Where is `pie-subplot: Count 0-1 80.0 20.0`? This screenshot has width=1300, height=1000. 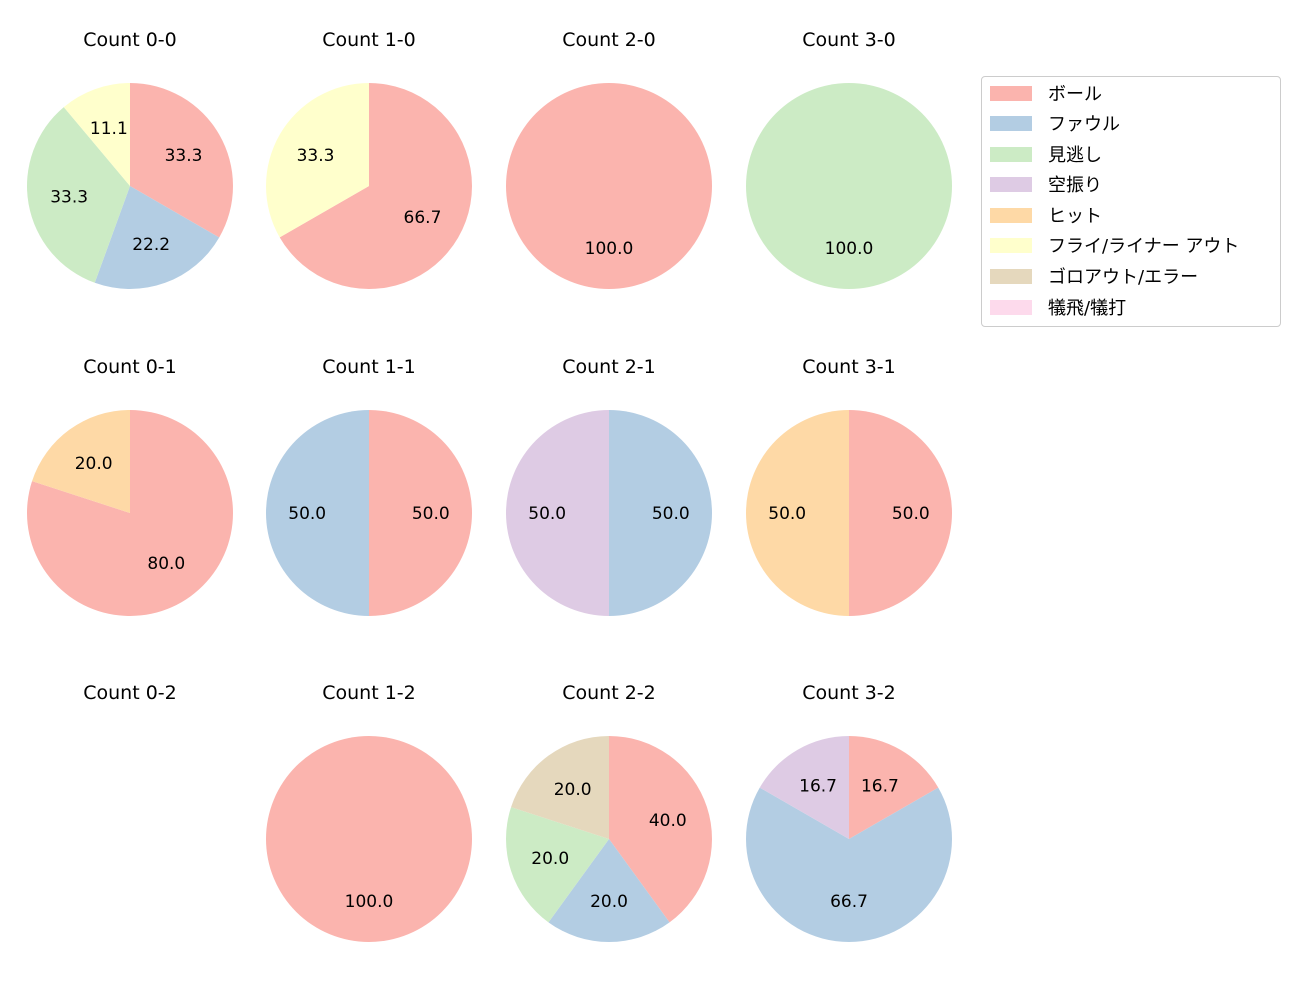 pie-subplot: Count 0-1 80.0 20.0 is located at coordinates (130, 490).